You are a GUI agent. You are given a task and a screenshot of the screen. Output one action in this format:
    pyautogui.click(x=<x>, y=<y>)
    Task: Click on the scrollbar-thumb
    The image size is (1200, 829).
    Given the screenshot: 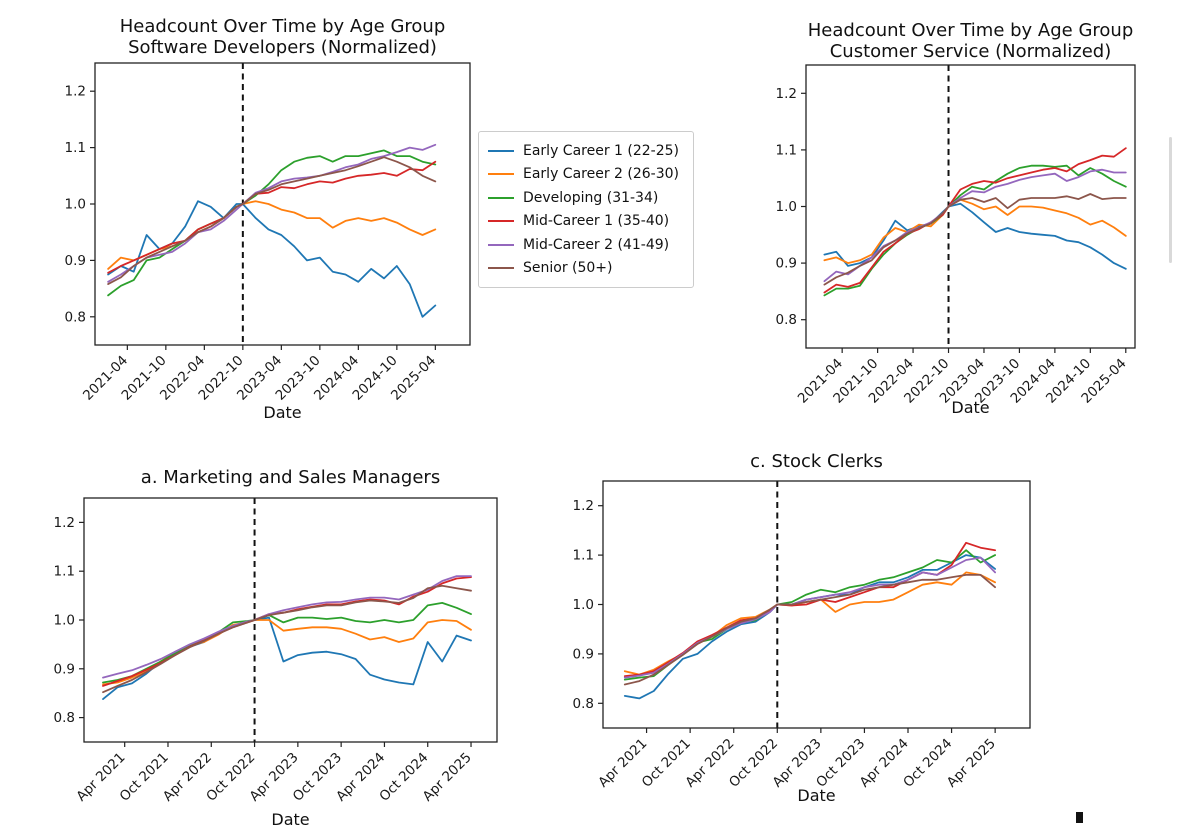 What is the action you would take?
    pyautogui.click(x=1170, y=200)
    